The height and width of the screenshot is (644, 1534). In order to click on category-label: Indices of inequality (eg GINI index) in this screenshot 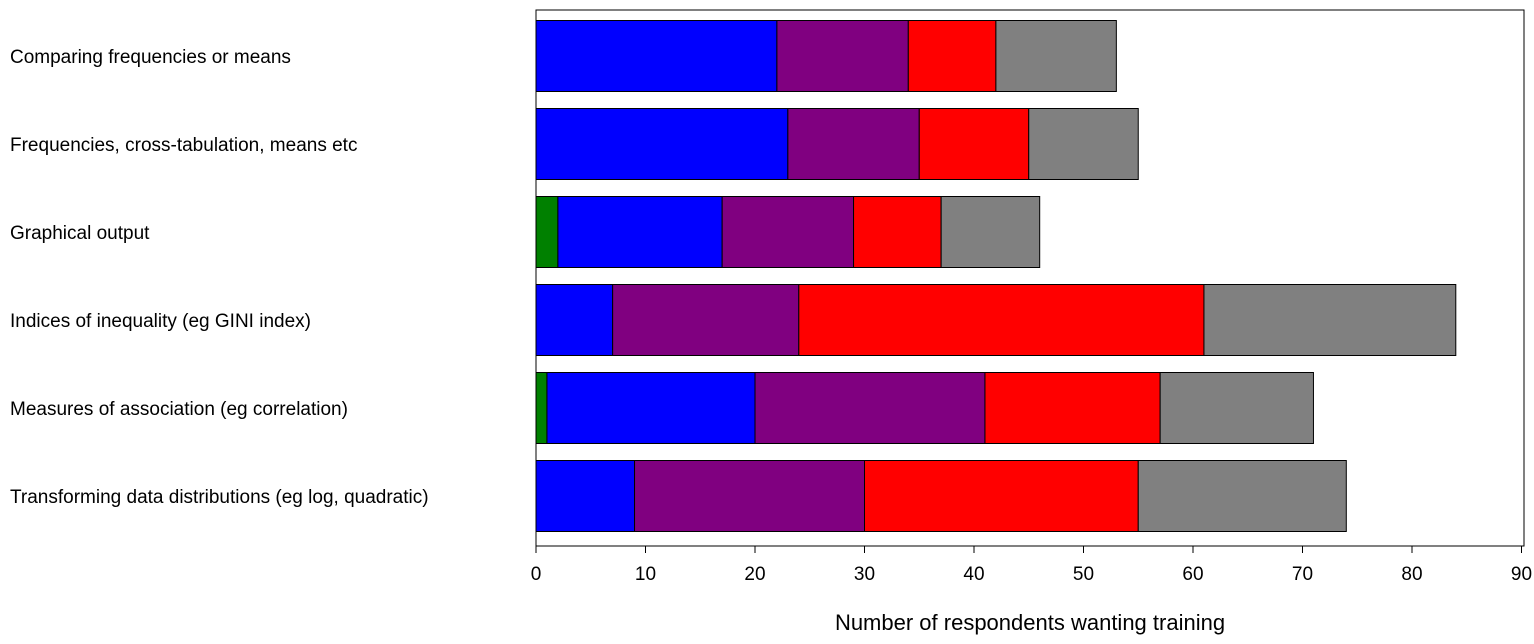, I will do `click(160, 321)`.